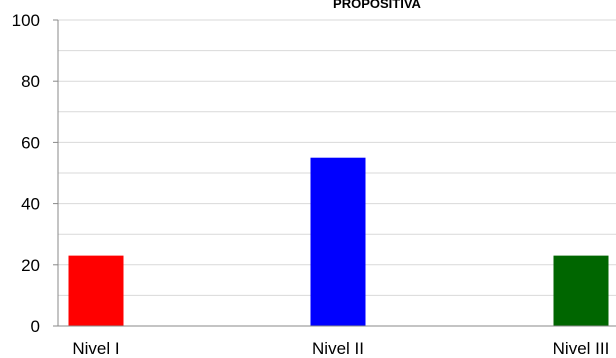 This screenshot has width=616, height=358. I want to click on y-tick-labels: 0 20 40 60 80 100, so click(35, 173).